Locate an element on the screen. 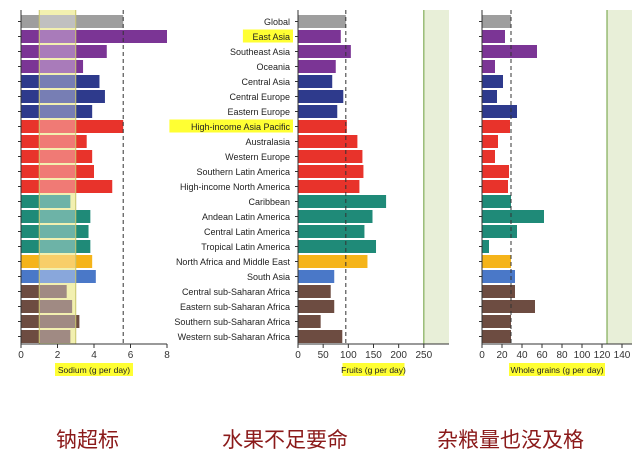  region-label: East Asia is located at coordinates (271, 37).